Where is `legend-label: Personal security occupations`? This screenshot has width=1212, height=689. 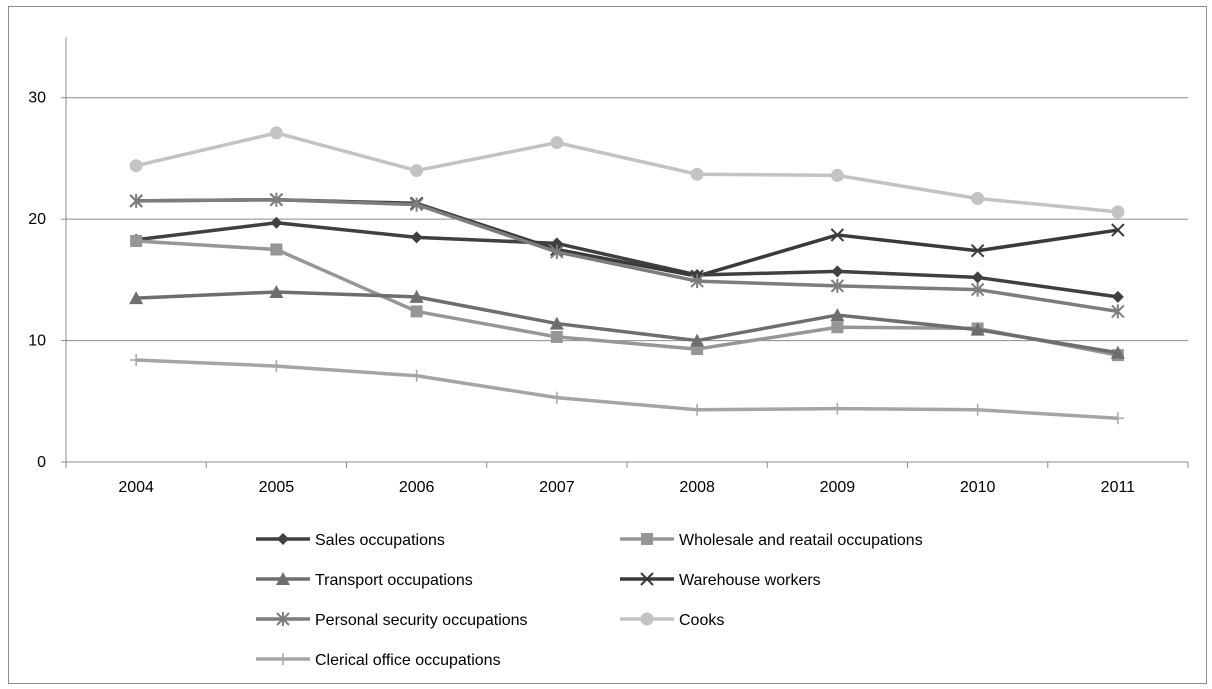 legend-label: Personal security occupations is located at coordinates (421, 620).